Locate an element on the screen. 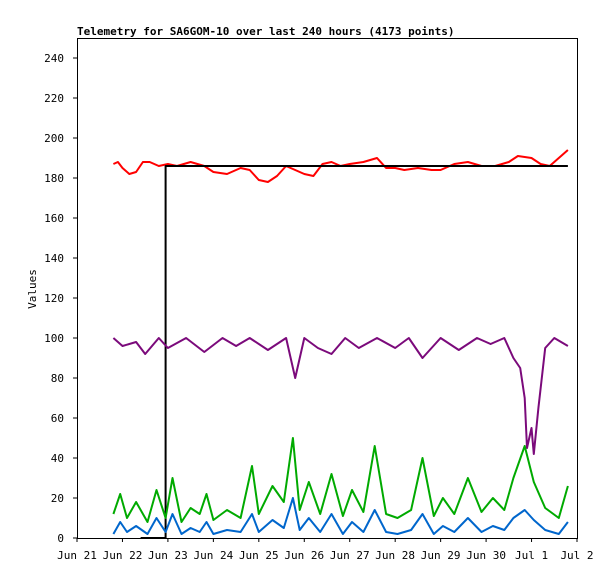  y-tick-label: 200 is located at coordinates (54, 138).